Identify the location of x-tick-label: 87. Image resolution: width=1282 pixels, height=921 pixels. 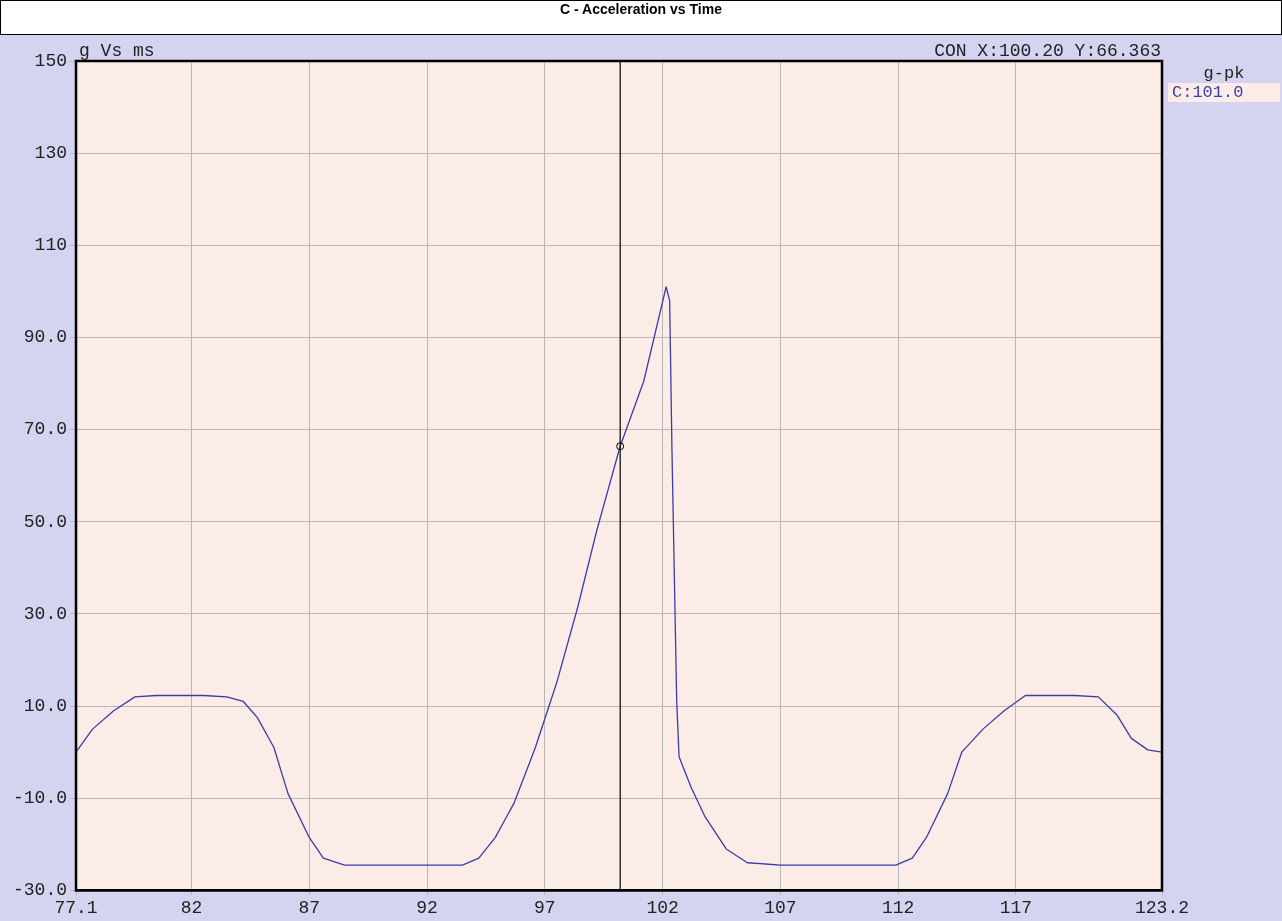
(309, 907).